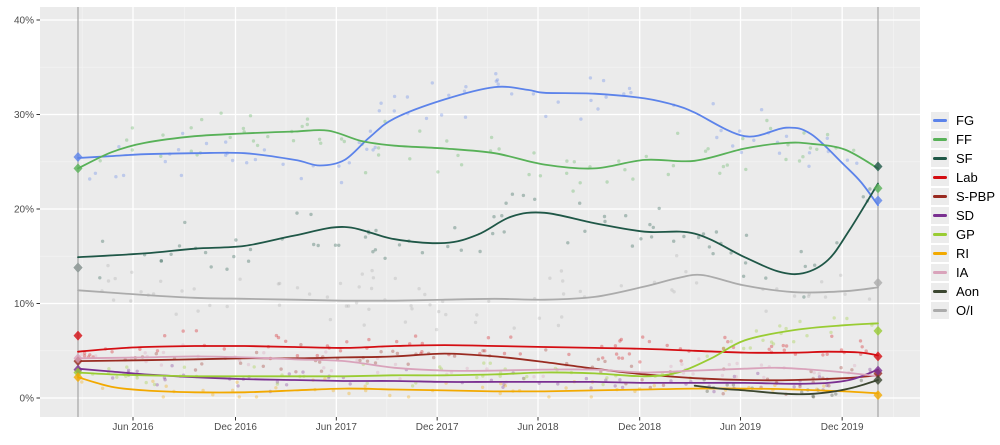 The width and height of the screenshot is (1000, 445). What do you see at coordinates (133, 427) in the screenshot?
I see `x-tick-label: Jun 2016` at bounding box center [133, 427].